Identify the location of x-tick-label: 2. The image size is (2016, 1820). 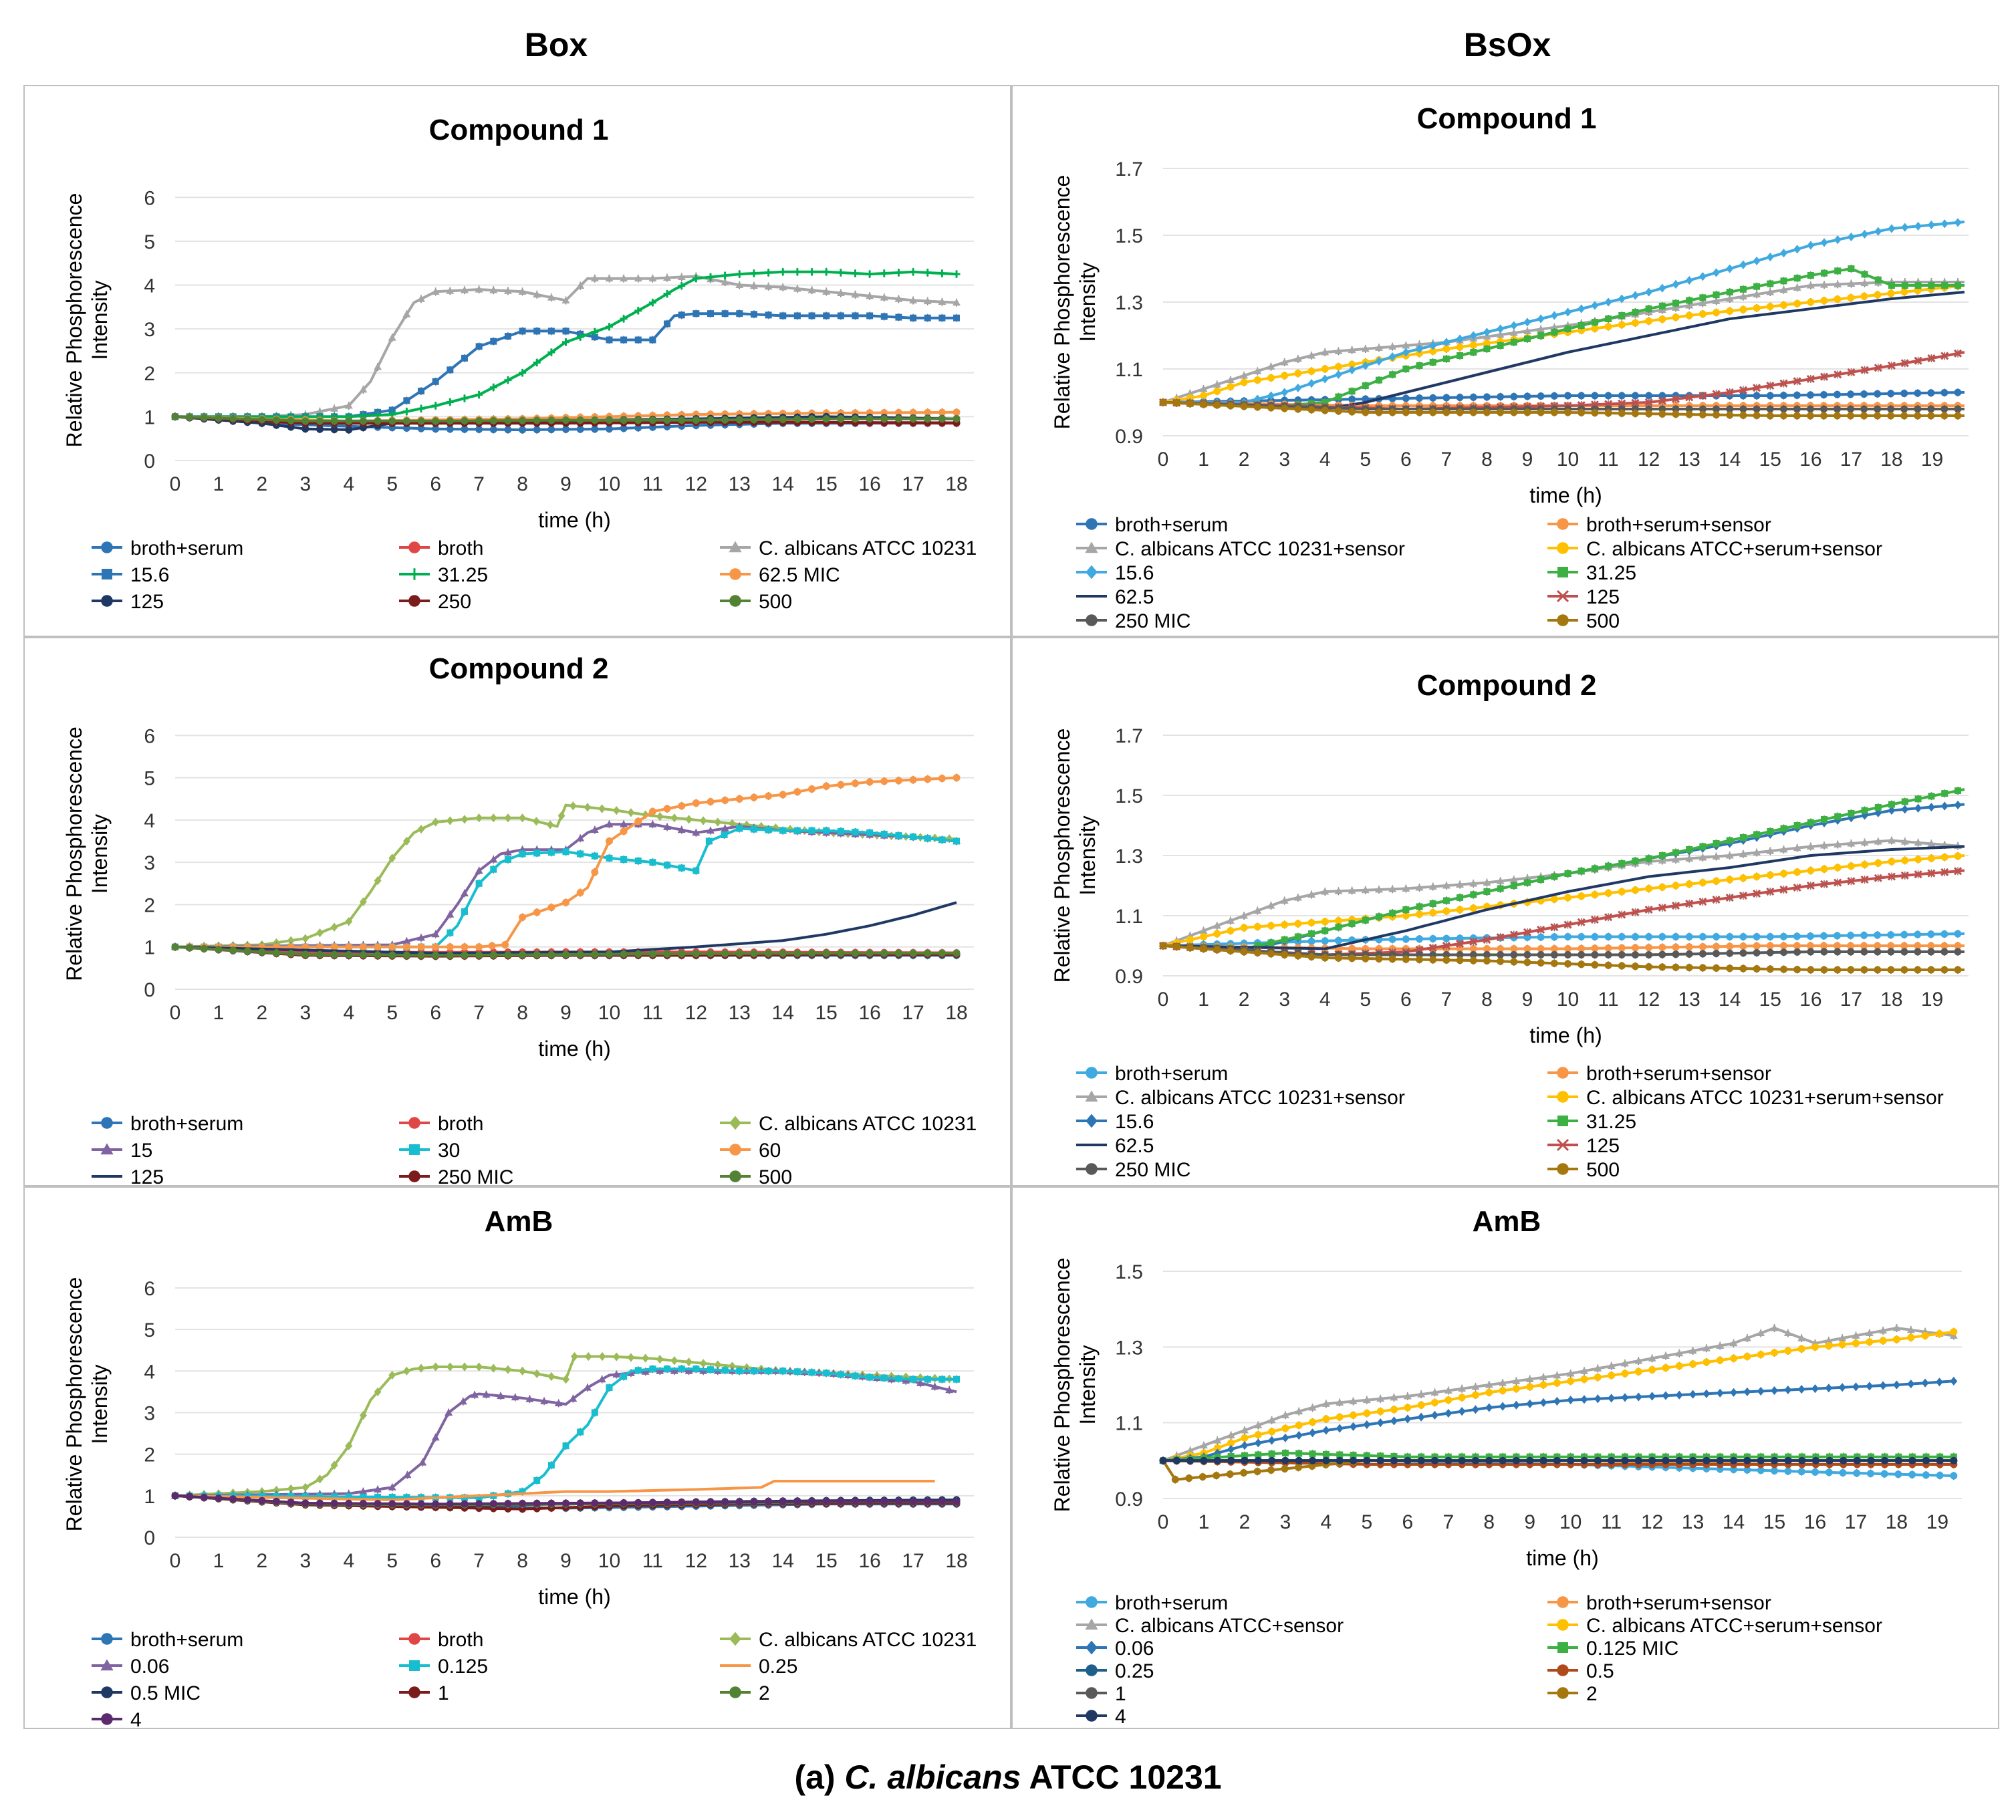
(262, 1561).